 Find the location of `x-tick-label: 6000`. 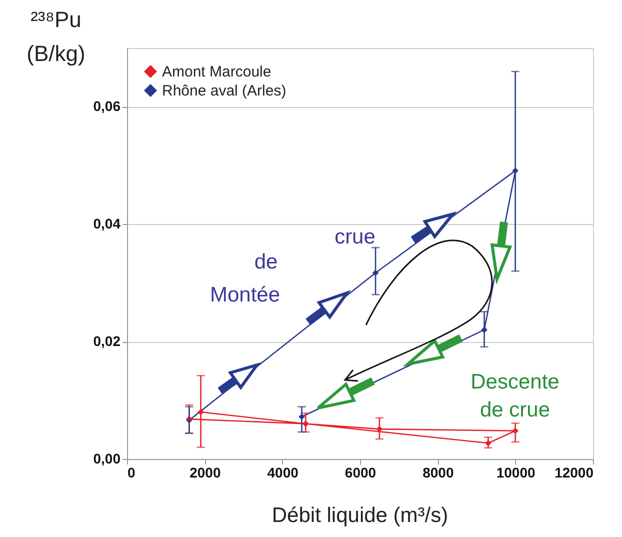

x-tick-label: 6000 is located at coordinates (360, 472).